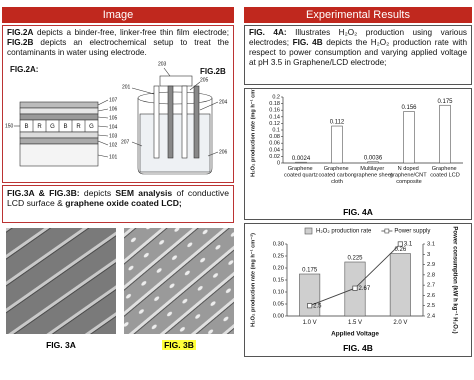  I want to click on diagram-2b: FIG.2B 201 203 205 204 207 206, so click(174, 118).